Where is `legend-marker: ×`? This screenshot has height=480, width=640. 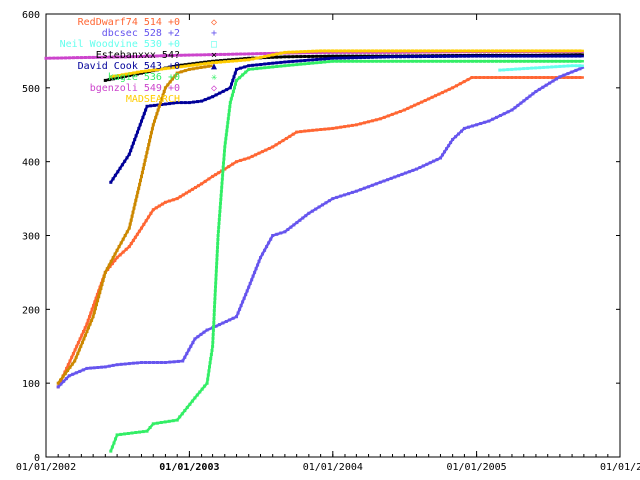 legend-marker: × is located at coordinates (214, 55).